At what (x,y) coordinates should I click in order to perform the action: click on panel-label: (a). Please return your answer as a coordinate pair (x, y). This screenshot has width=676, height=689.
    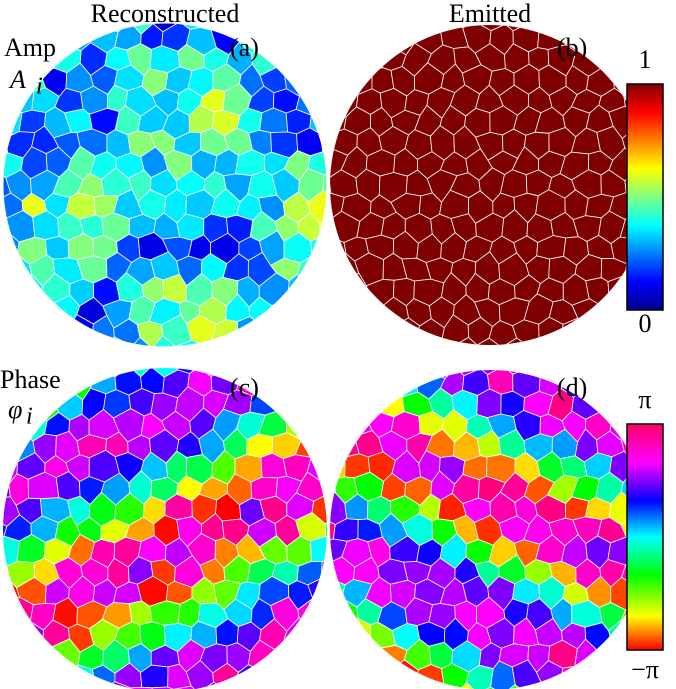
    Looking at the image, I should click on (244, 47).